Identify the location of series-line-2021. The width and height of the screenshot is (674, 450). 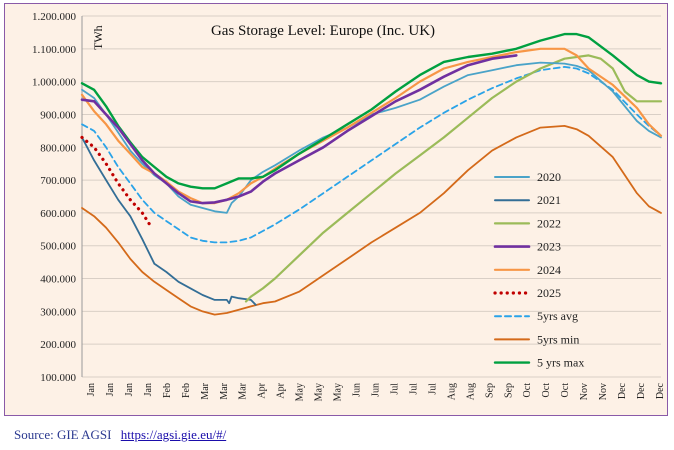
(169, 221).